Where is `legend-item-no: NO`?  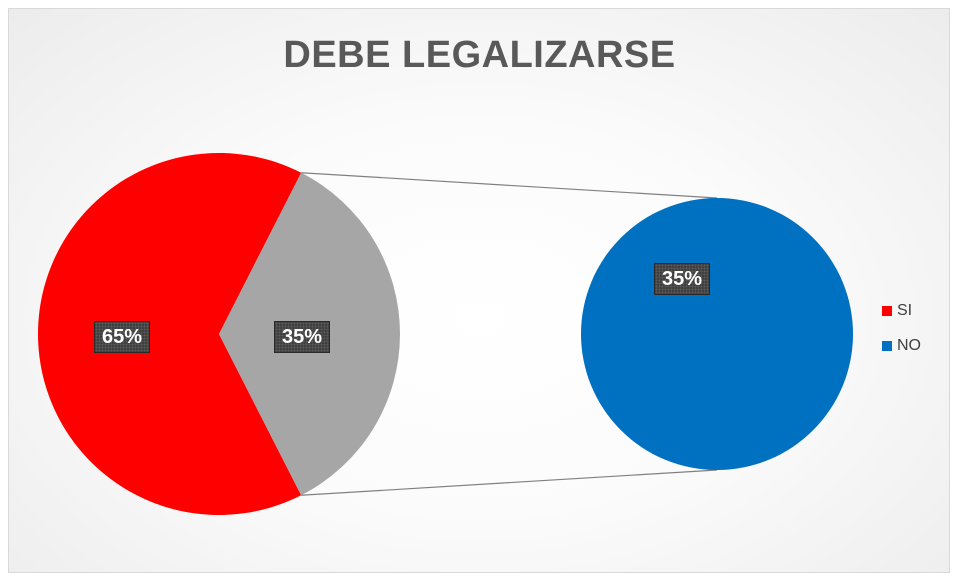
legend-item-no: NO is located at coordinates (901, 346).